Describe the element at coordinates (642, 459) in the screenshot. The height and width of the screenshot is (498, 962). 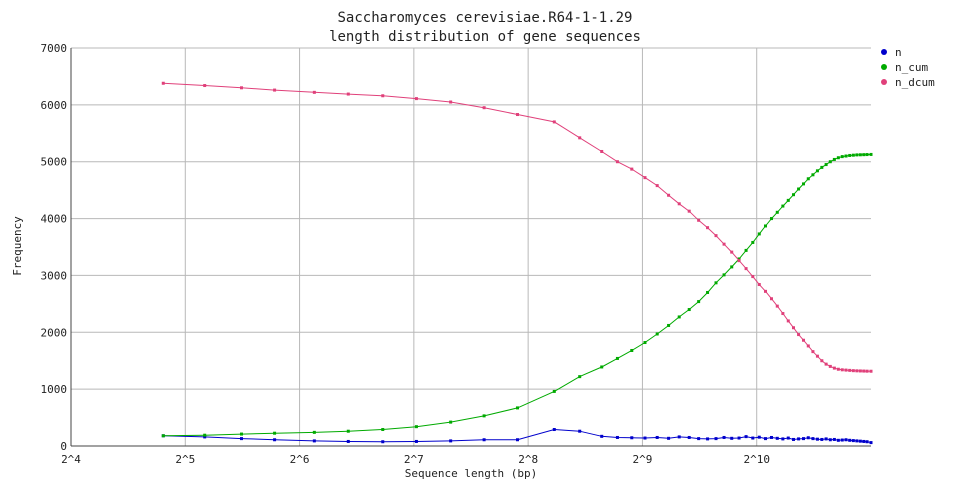
I see `x-tick-label: 2^9` at that location.